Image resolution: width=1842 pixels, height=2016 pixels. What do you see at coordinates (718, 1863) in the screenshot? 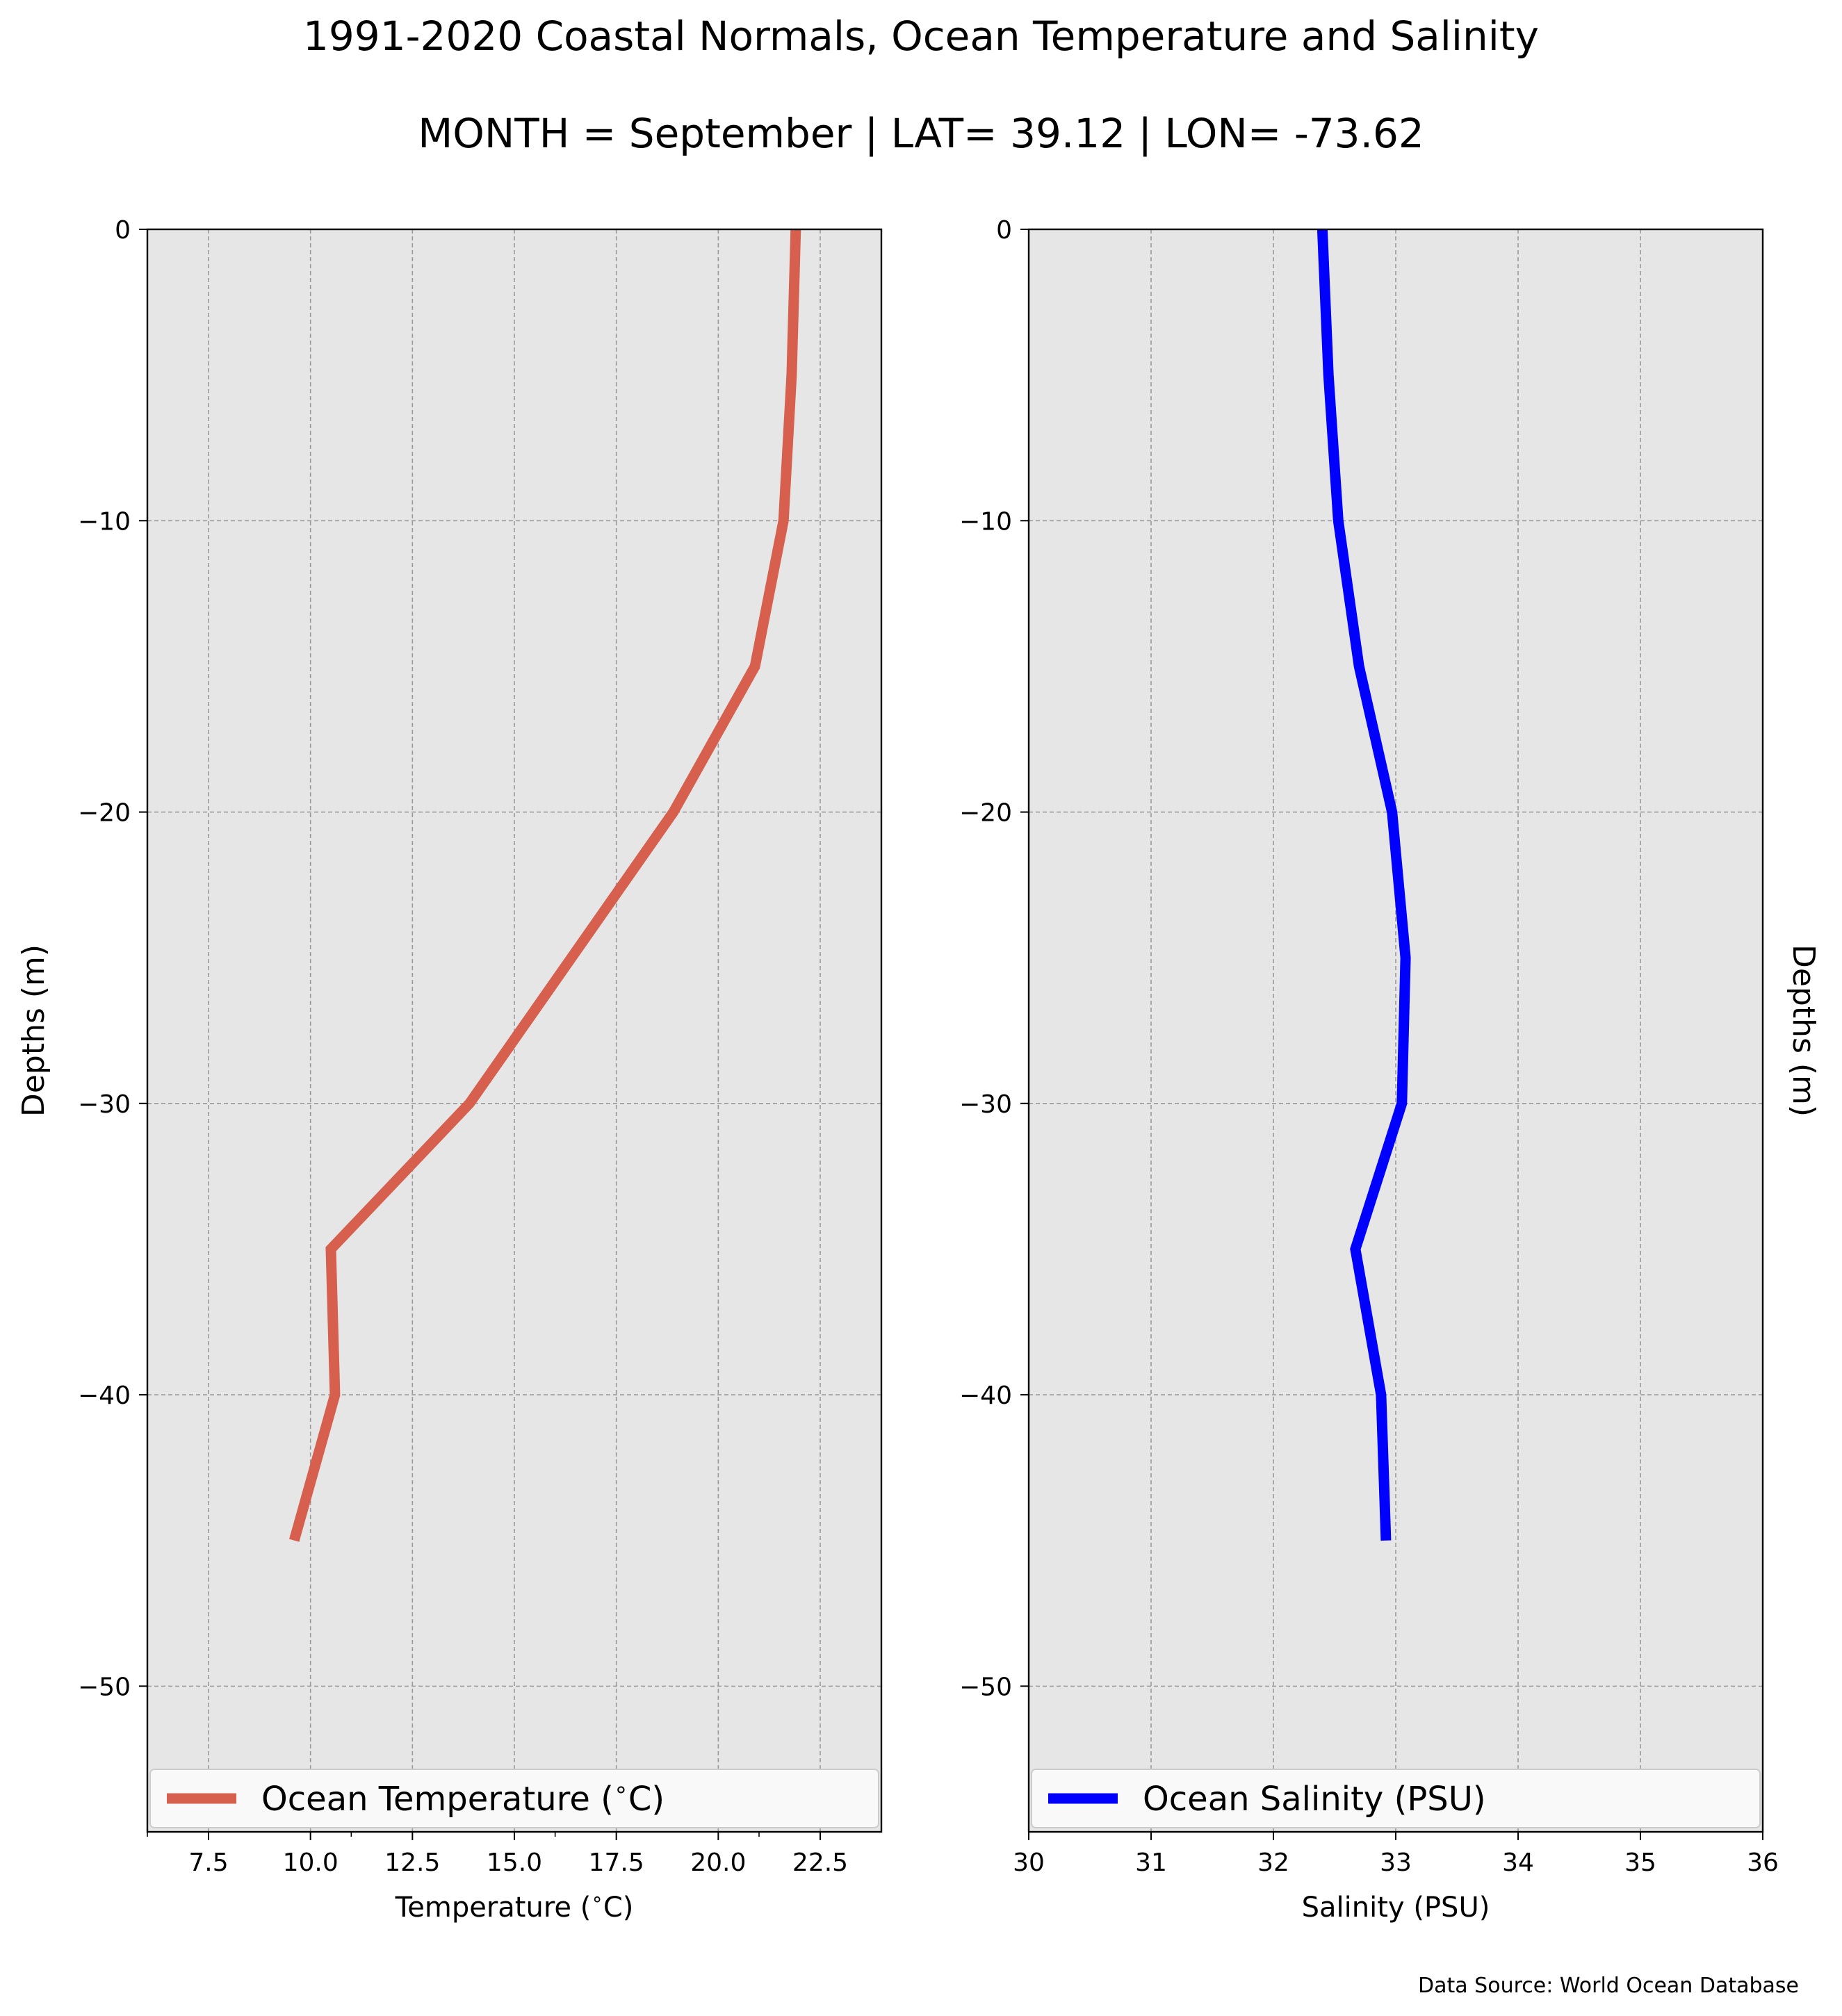
I see `temperature-x-tick-label: 20.0` at bounding box center [718, 1863].